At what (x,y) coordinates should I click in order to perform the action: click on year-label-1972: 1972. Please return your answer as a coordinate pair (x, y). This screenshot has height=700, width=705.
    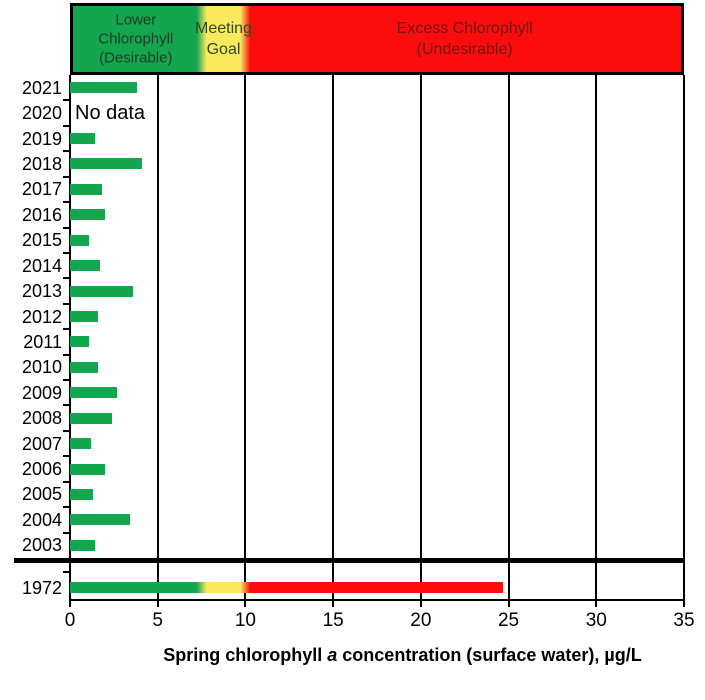
    Looking at the image, I should click on (41, 588).